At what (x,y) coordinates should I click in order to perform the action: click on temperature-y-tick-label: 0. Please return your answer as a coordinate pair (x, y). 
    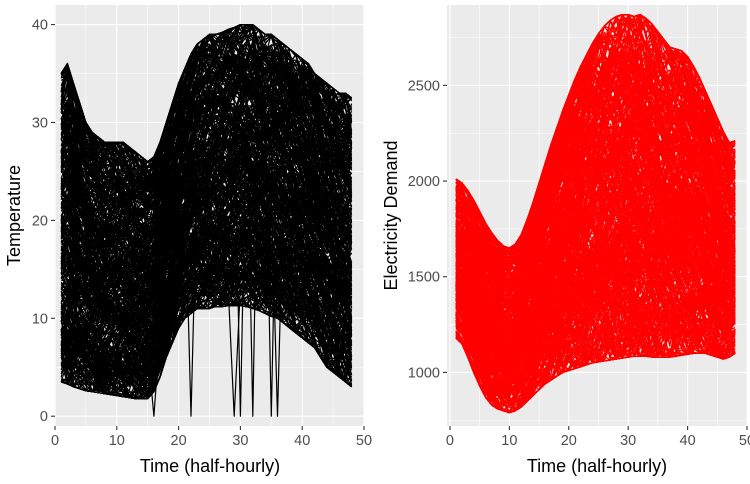
    Looking at the image, I should click on (44, 417).